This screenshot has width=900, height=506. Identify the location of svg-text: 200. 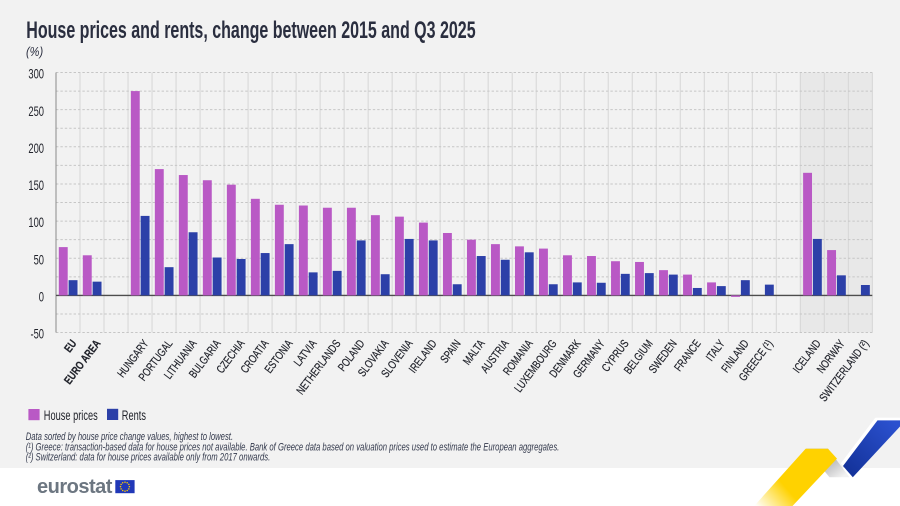
(36, 148).